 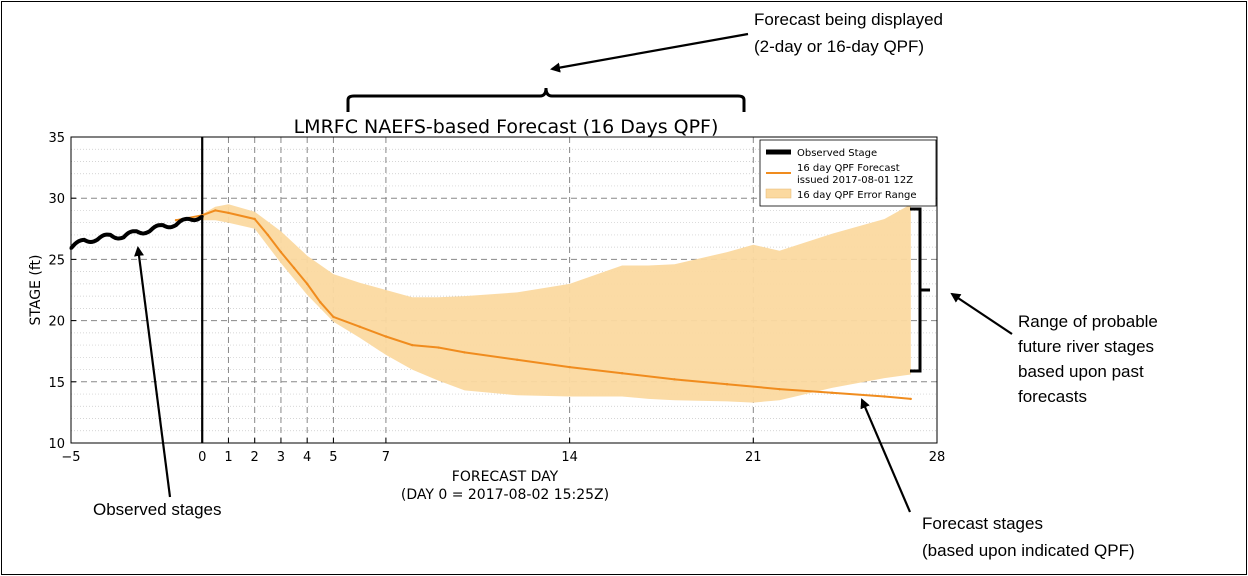 What do you see at coordinates (56, 383) in the screenshot?
I see `y-tick-label: 15` at bounding box center [56, 383].